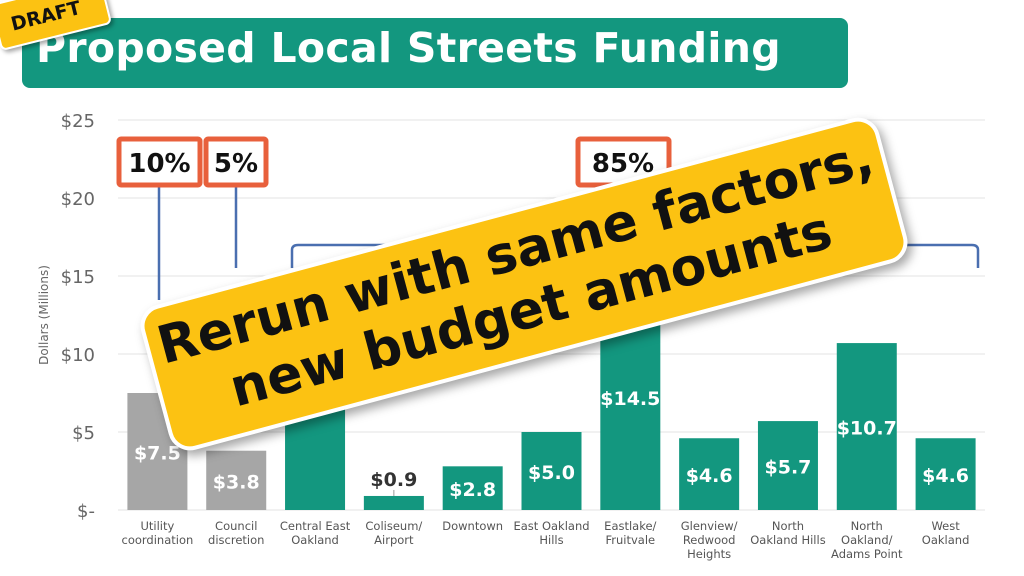  I want to click on pct-box-council, so click(236, 162).